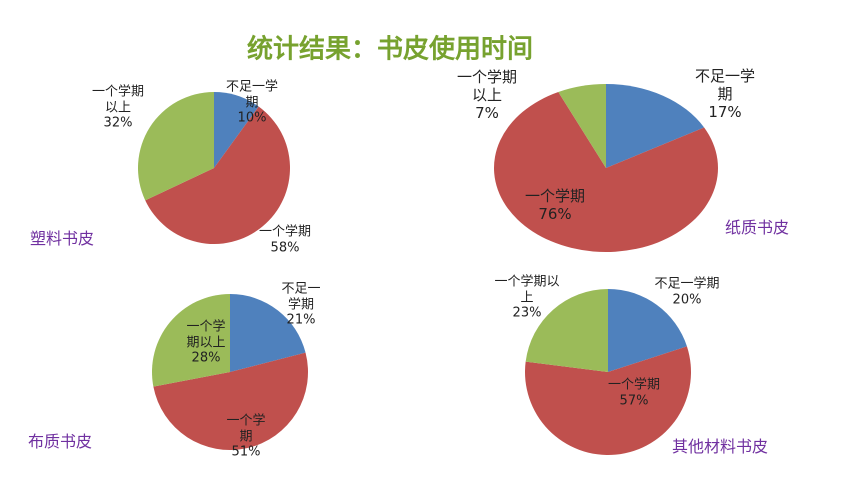 Image resolution: width=860 pixels, height=484 pixels. What do you see at coordinates (62, 238) in the screenshot?
I see `chart-title: 塑料书皮` at bounding box center [62, 238].